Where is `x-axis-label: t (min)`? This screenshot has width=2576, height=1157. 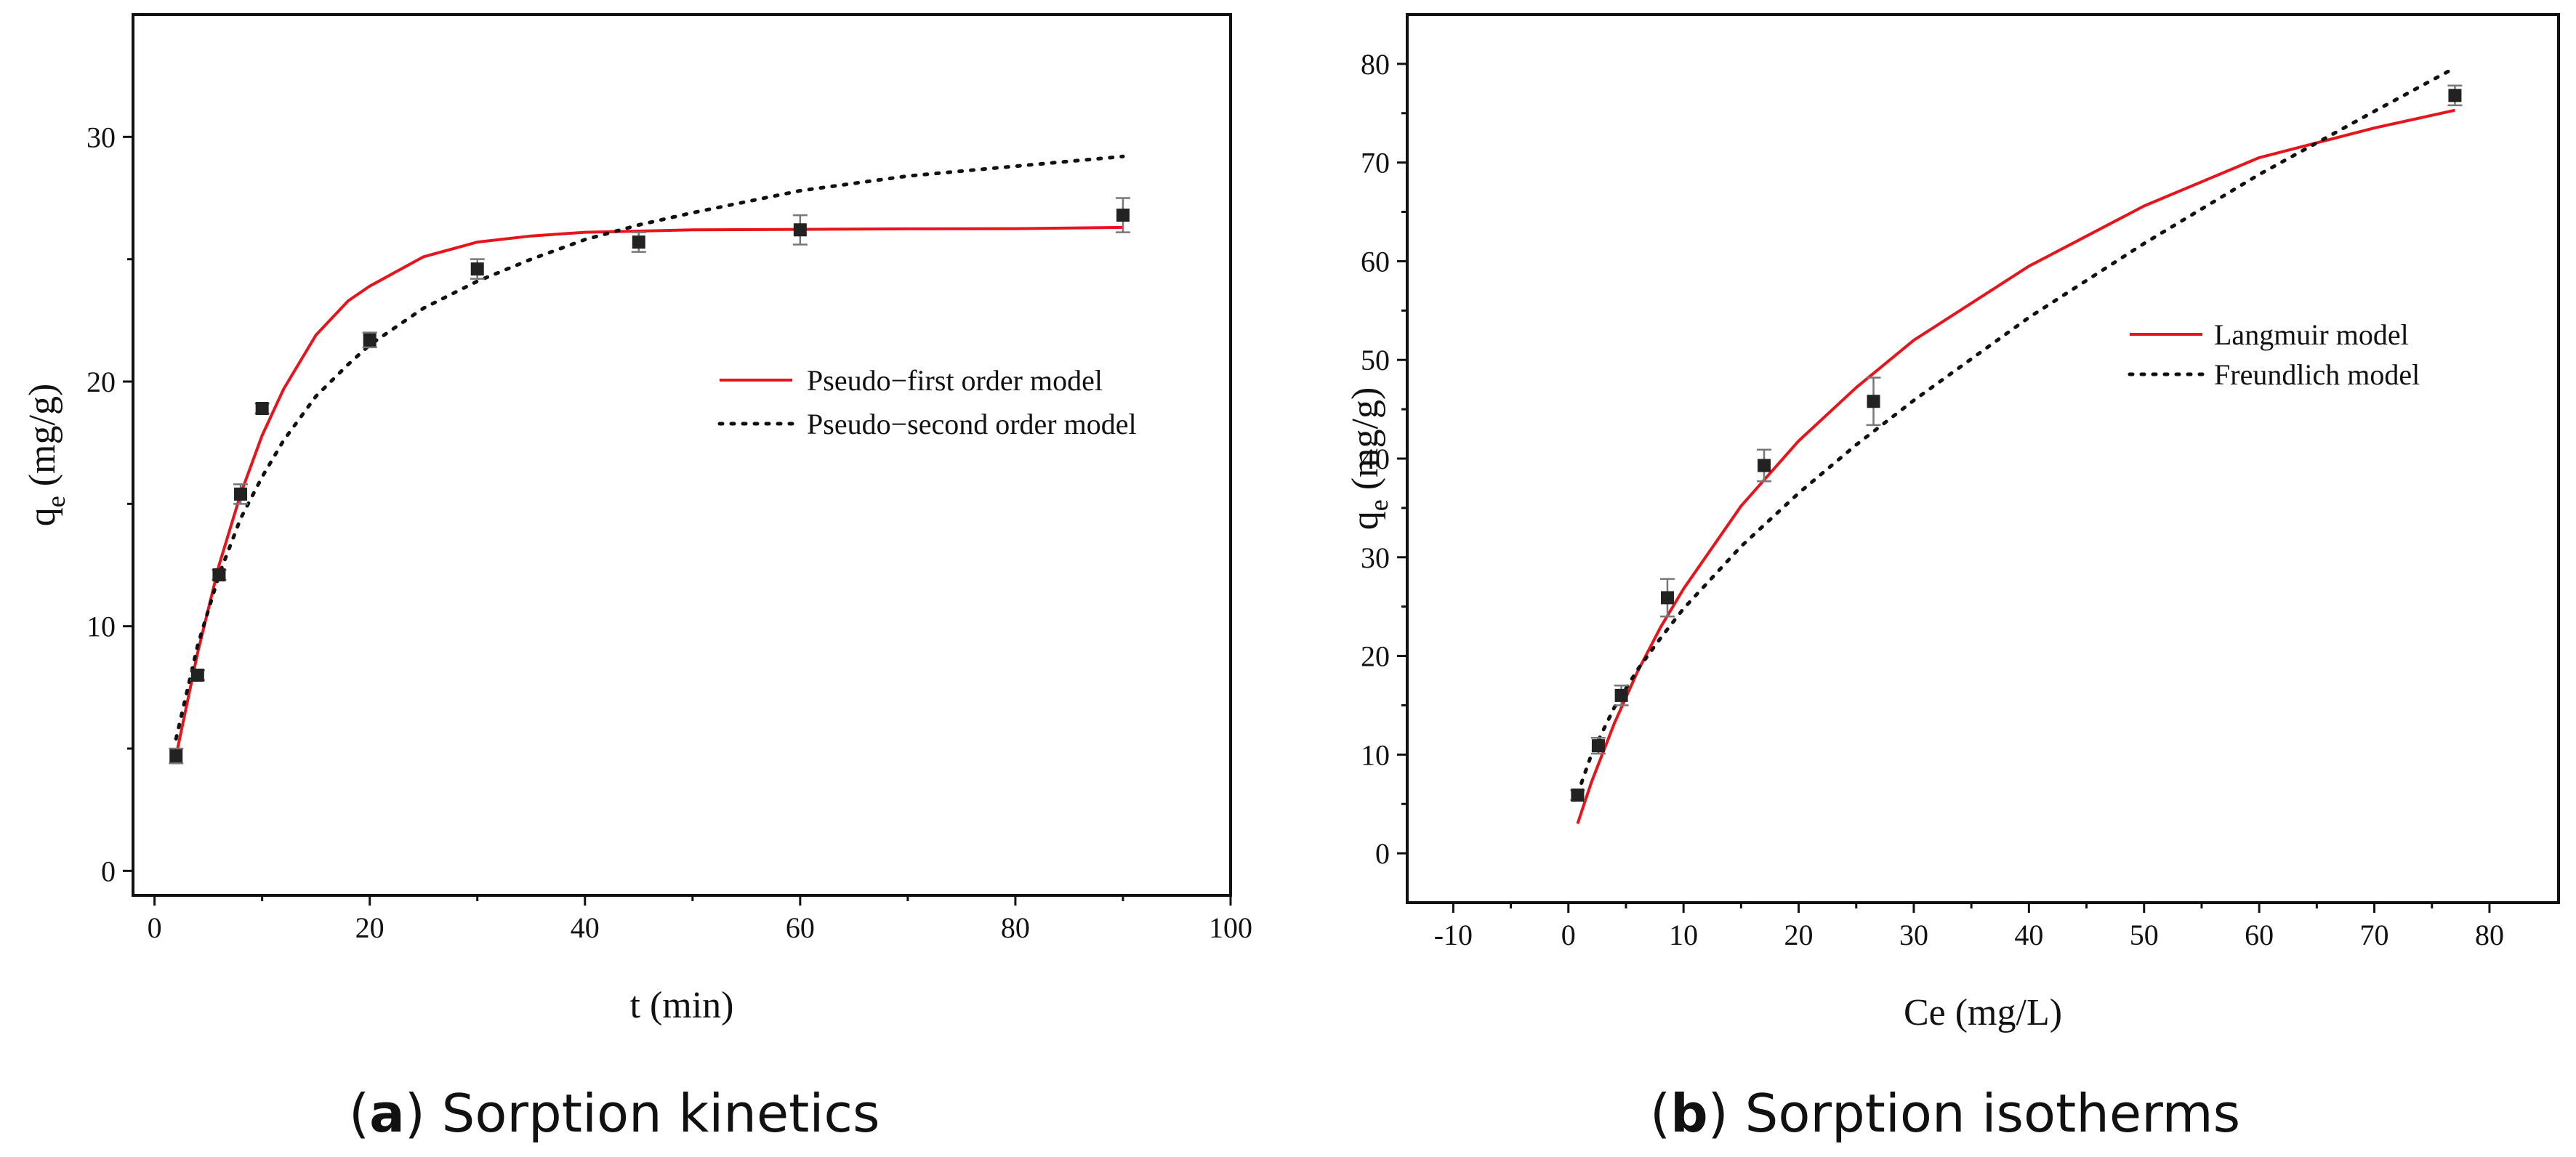 x-axis-label: t (min) is located at coordinates (682, 1005).